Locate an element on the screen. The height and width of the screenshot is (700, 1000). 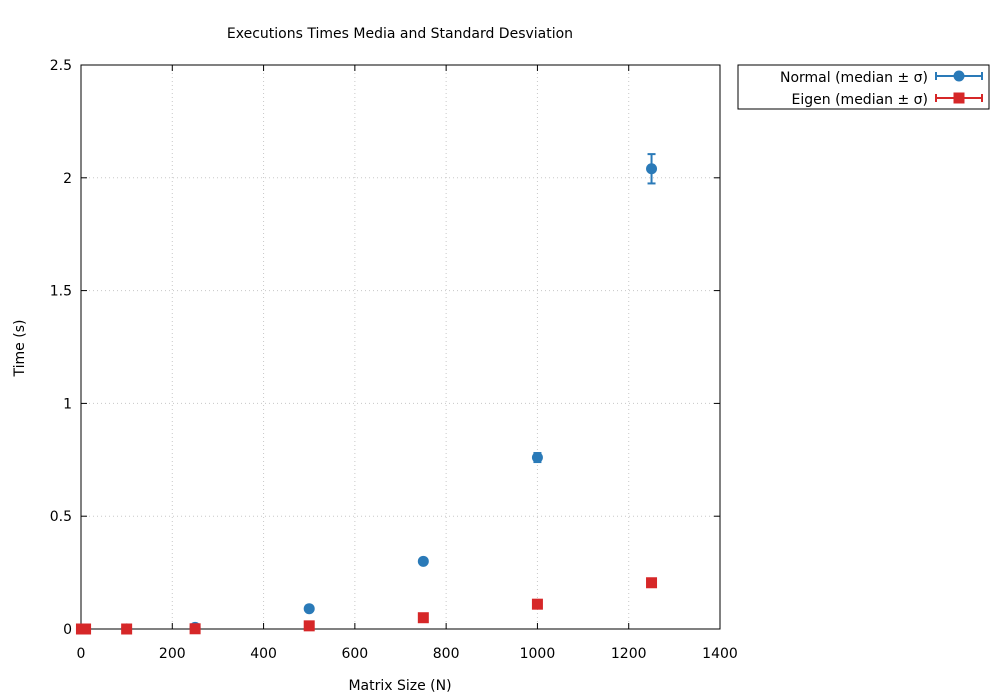
x-tick-label: 200 is located at coordinates (172, 654).